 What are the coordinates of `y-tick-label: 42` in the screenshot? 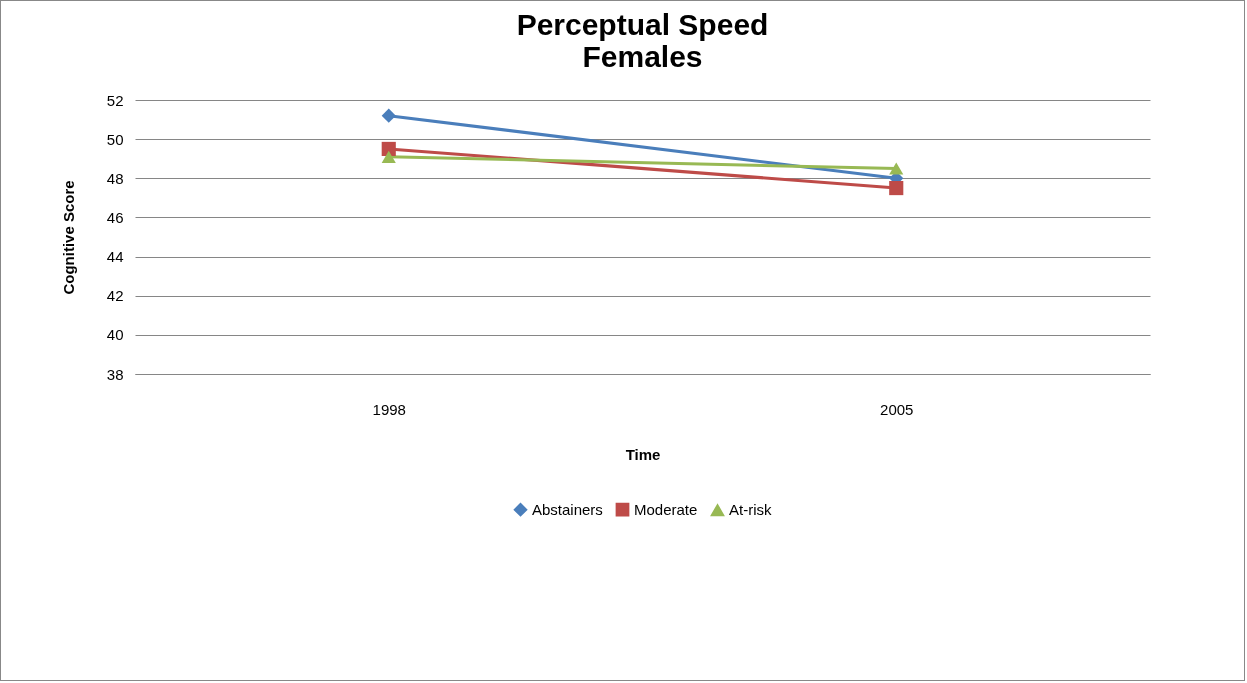 It's located at (115, 296).